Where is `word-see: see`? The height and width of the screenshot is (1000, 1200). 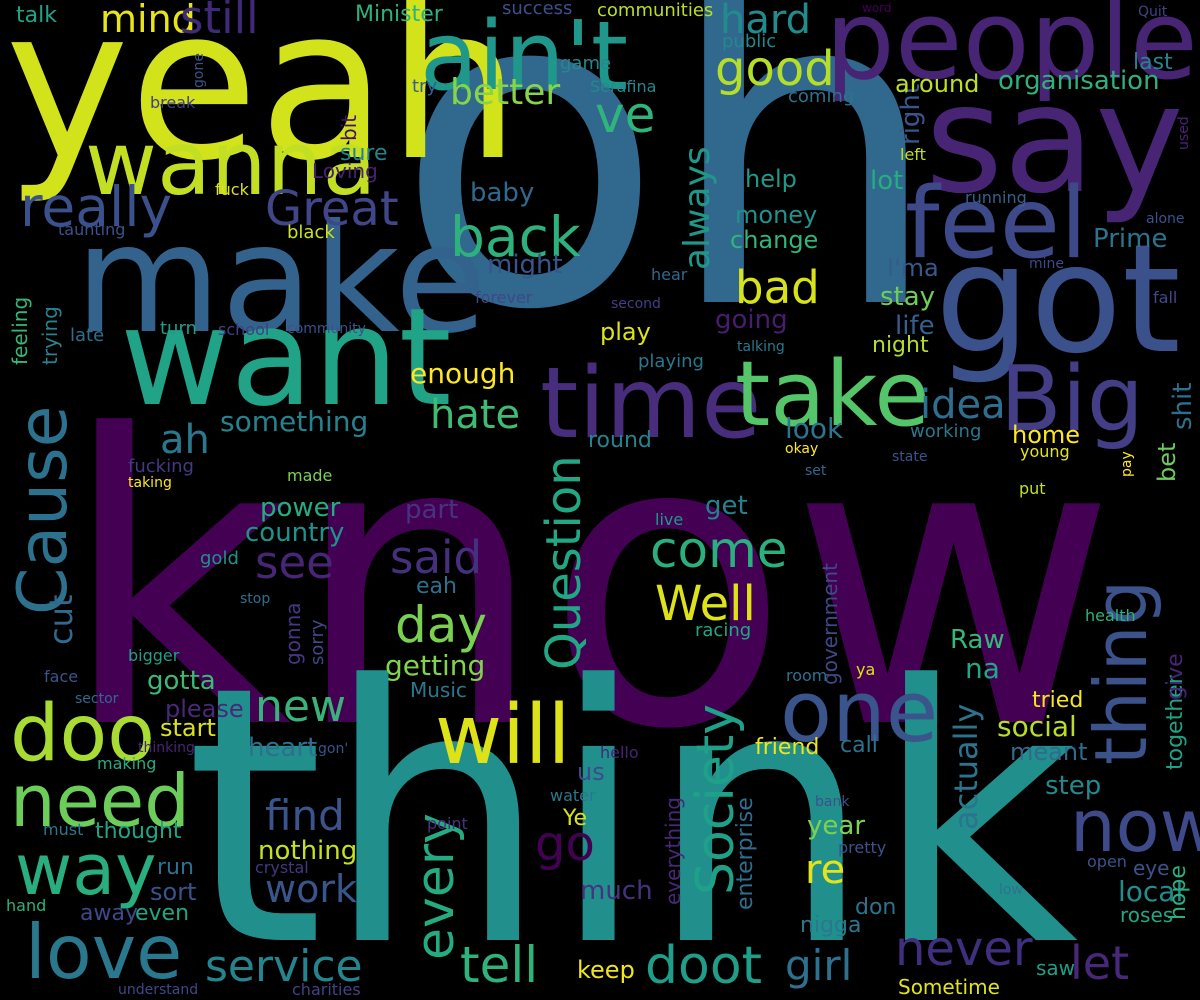
word-see: see is located at coordinates (294, 562).